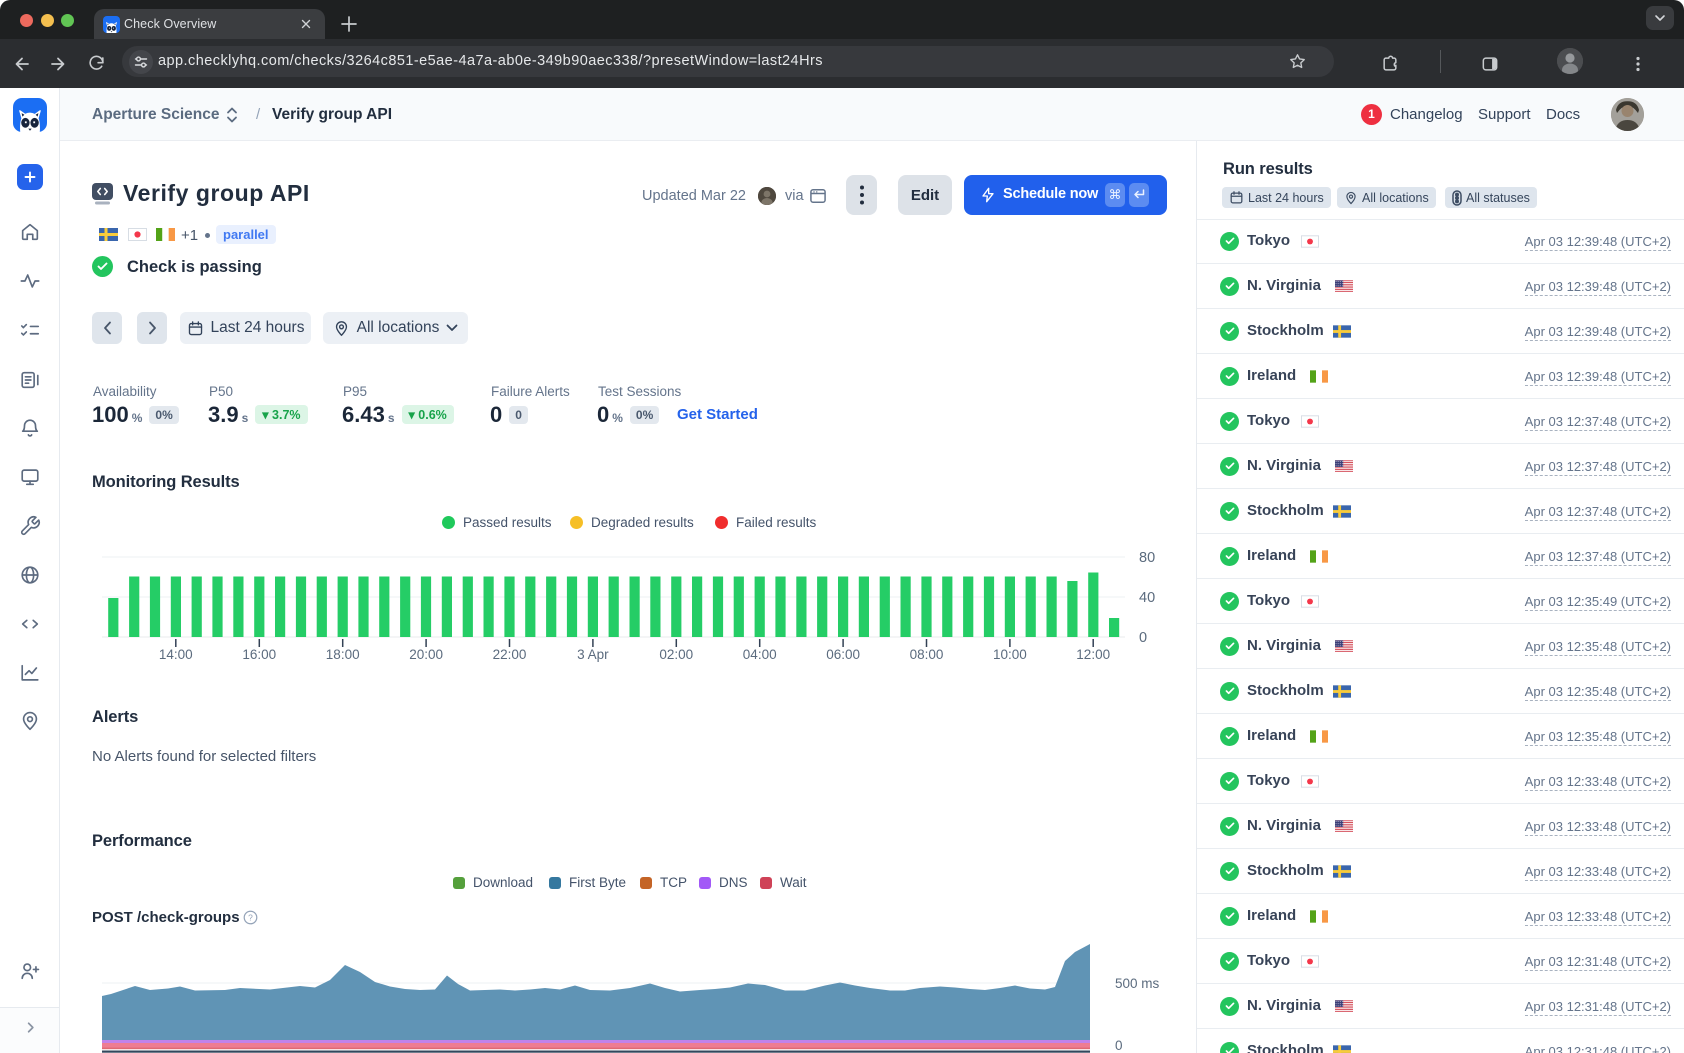  What do you see at coordinates (676, 654) in the screenshot?
I see `svg-text: 02:00` at bounding box center [676, 654].